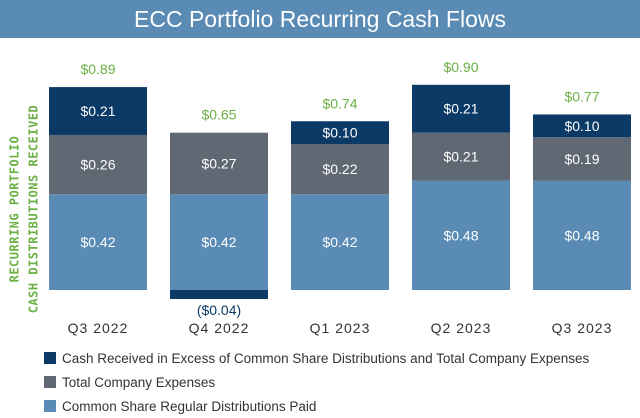 This screenshot has height=418, width=640. Describe the element at coordinates (218, 115) in the screenshot. I see `bar-total-label: $0.65` at that location.